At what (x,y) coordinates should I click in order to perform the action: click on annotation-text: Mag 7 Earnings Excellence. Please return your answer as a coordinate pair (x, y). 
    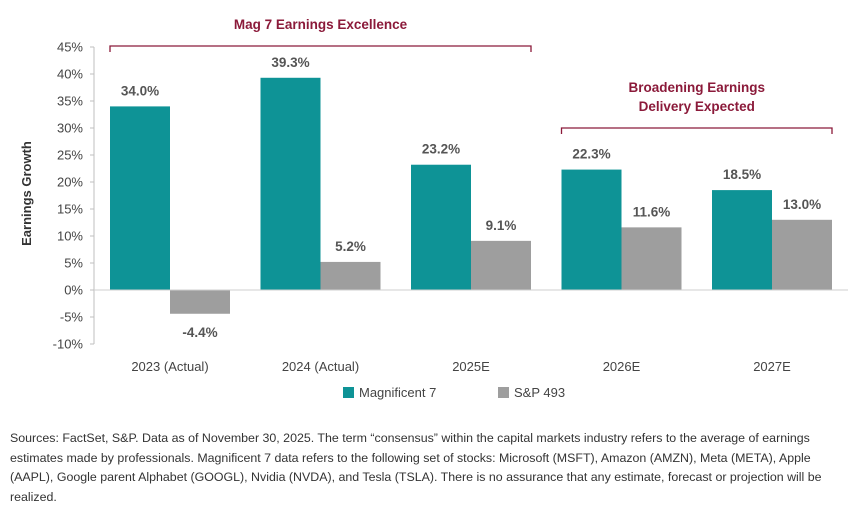
    Looking at the image, I should click on (321, 24).